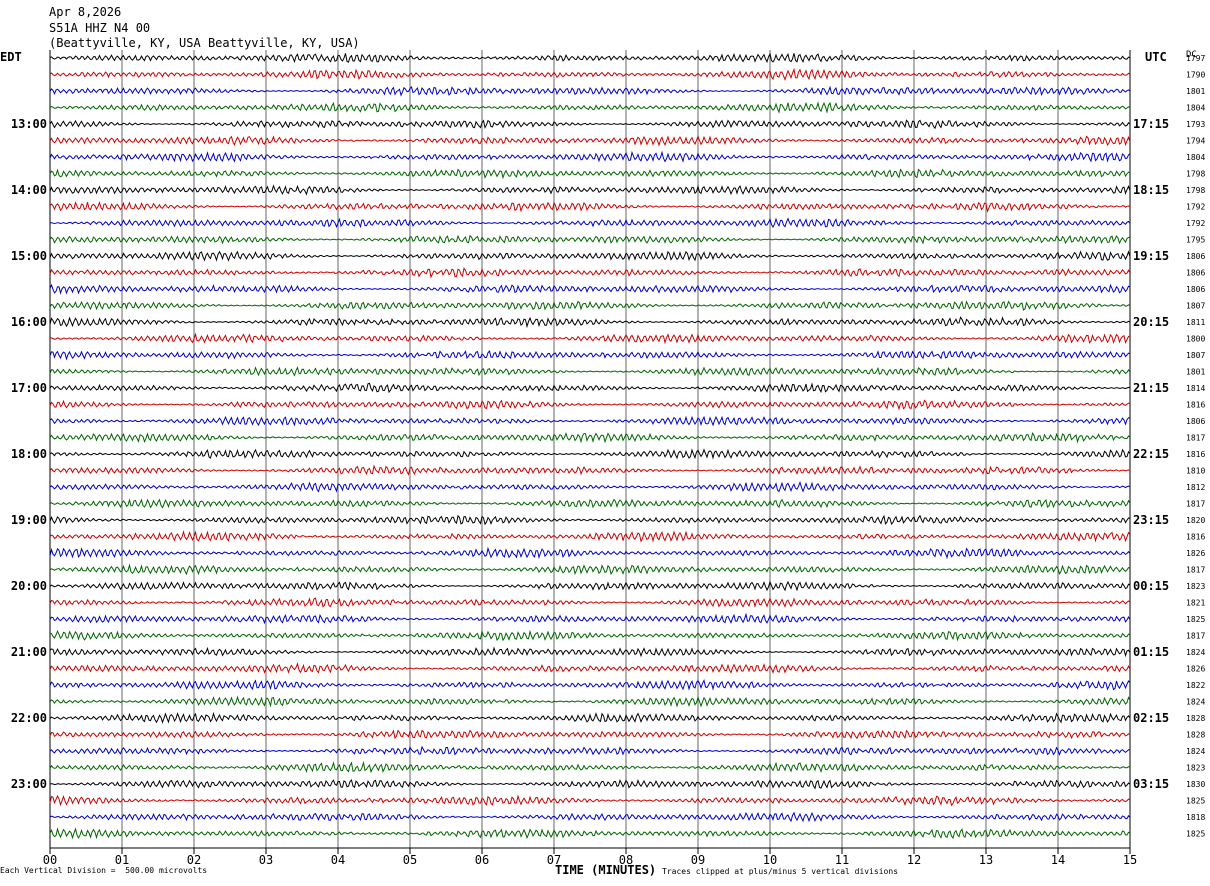  Describe the element at coordinates (1195, 75) in the screenshot. I see `dc-offset-label: 1790` at that location.